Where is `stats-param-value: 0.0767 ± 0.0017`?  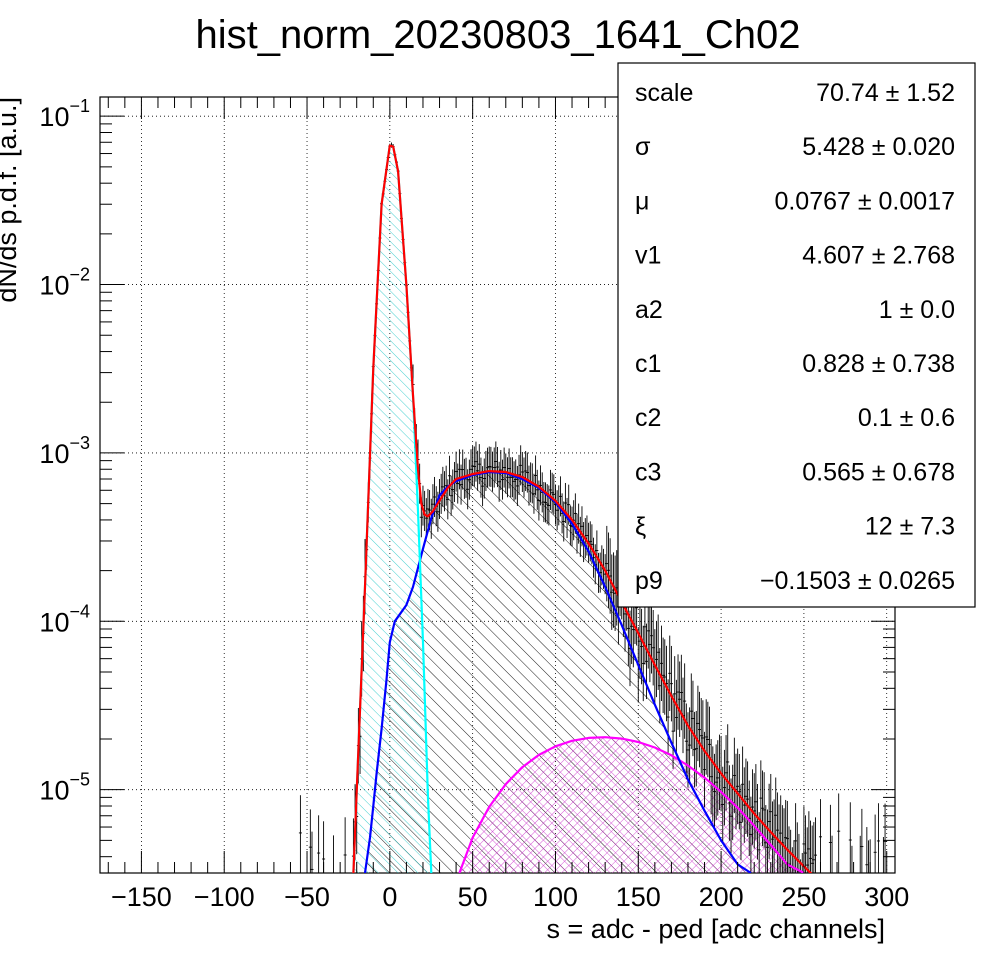 stats-param-value: 0.0767 ± 0.0017 is located at coordinates (864, 201).